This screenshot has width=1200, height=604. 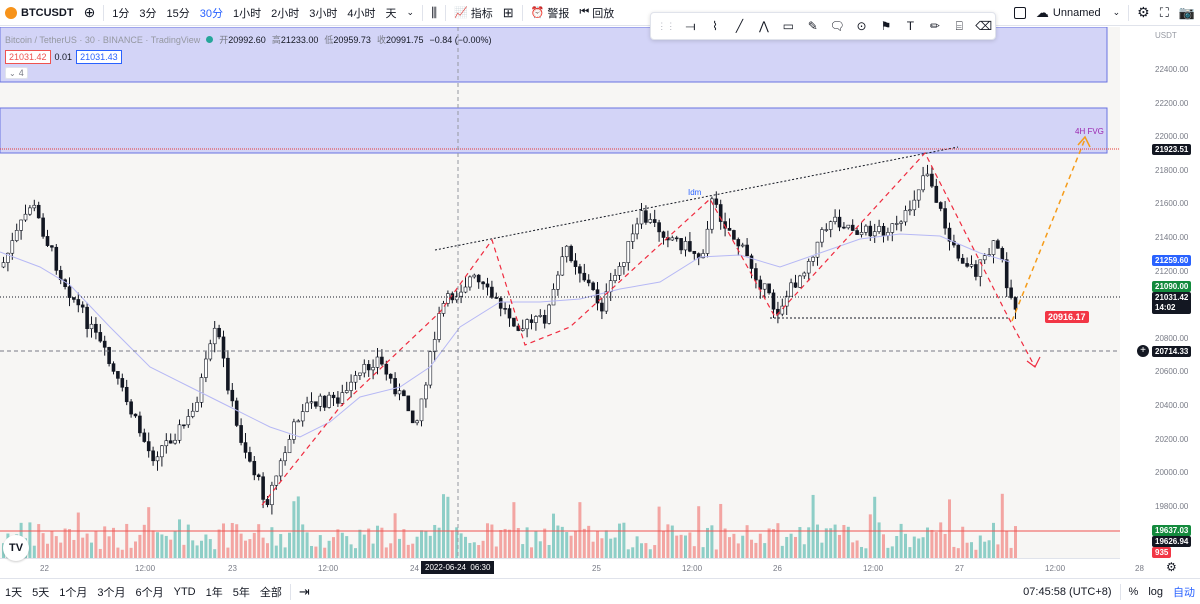 I want to click on trendline-dotted, so click(x=696, y=198).